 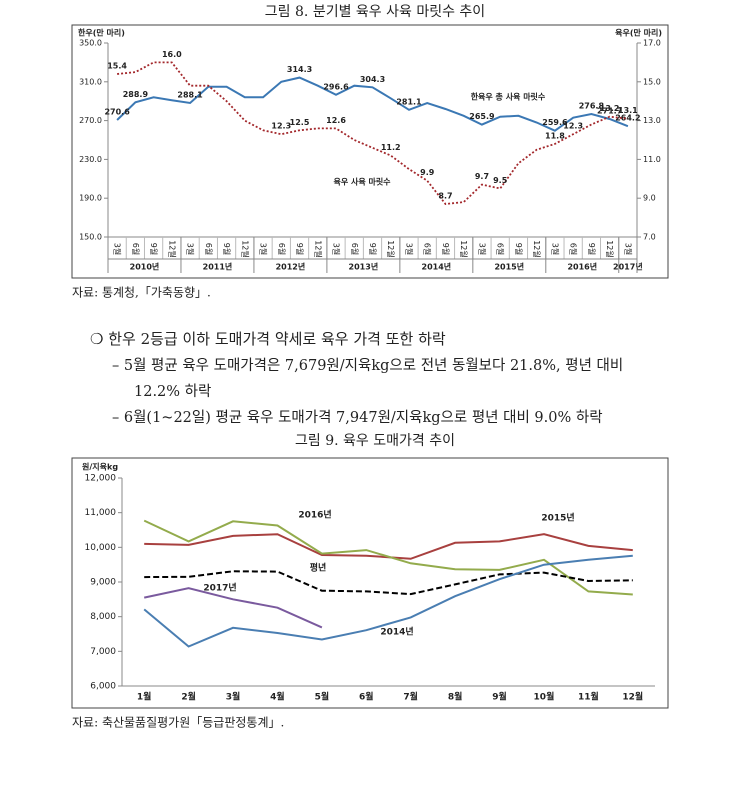 What do you see at coordinates (90, 198) in the screenshot?
I see `y-tick-label: 190.0` at bounding box center [90, 198].